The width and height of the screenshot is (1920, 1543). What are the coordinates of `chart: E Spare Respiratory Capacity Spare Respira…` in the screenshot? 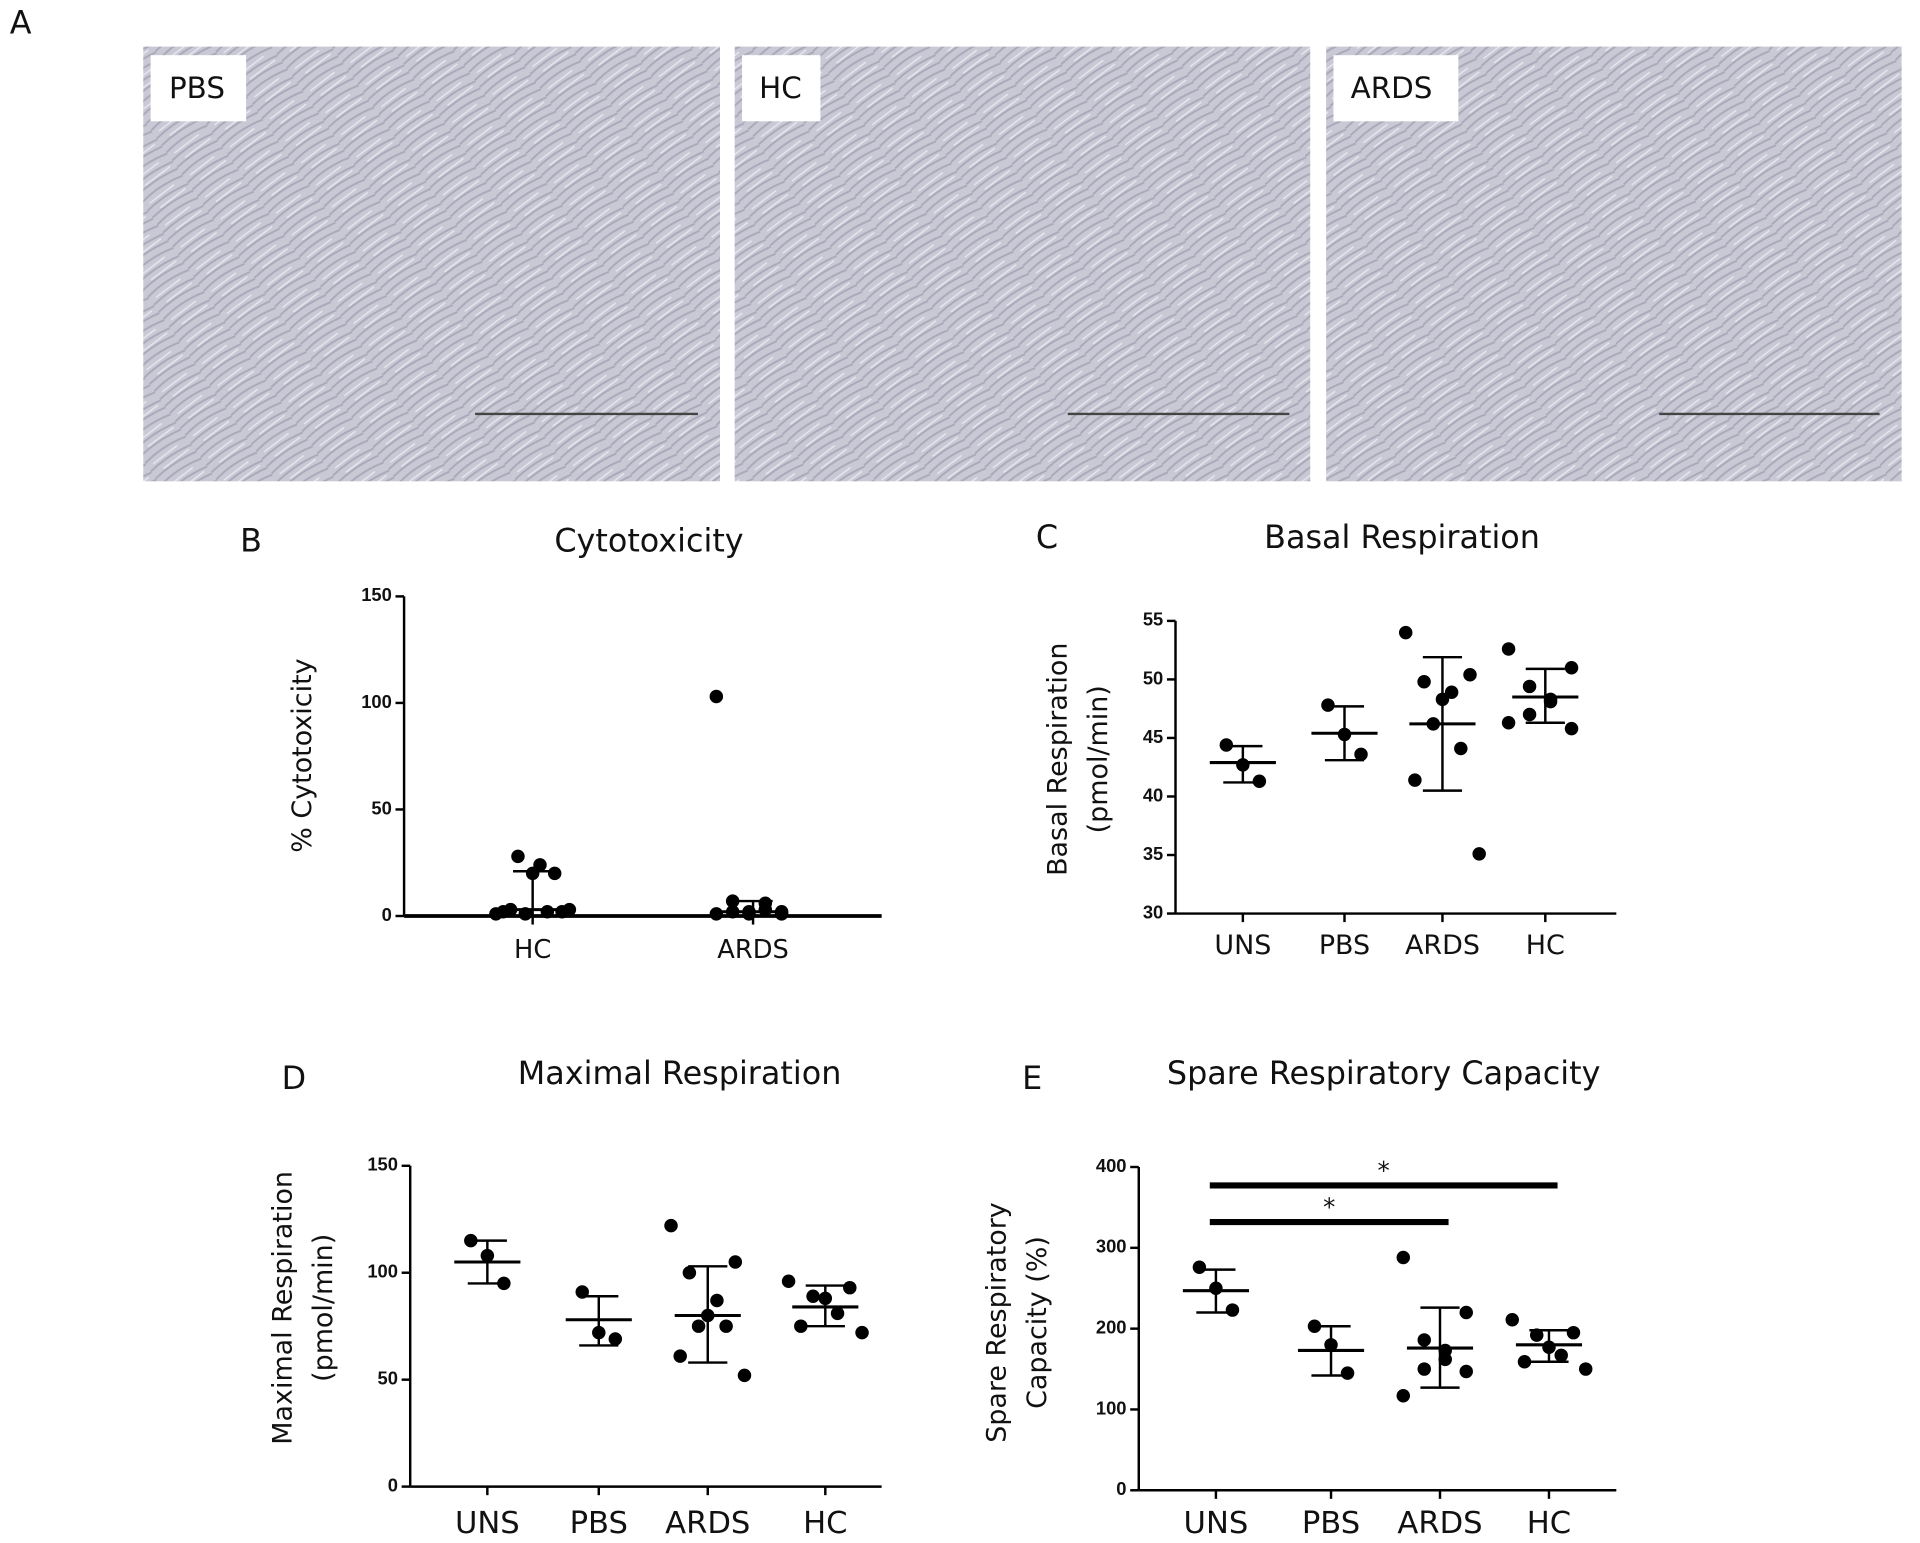 It's located at (1299, 1297).